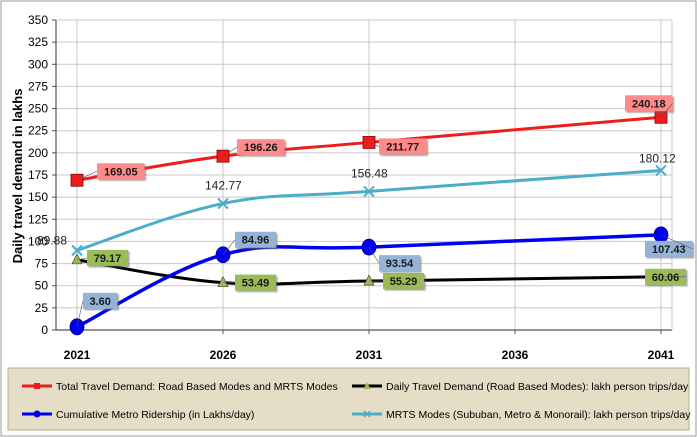  I want to click on y-tick-label: 75, so click(42, 264).